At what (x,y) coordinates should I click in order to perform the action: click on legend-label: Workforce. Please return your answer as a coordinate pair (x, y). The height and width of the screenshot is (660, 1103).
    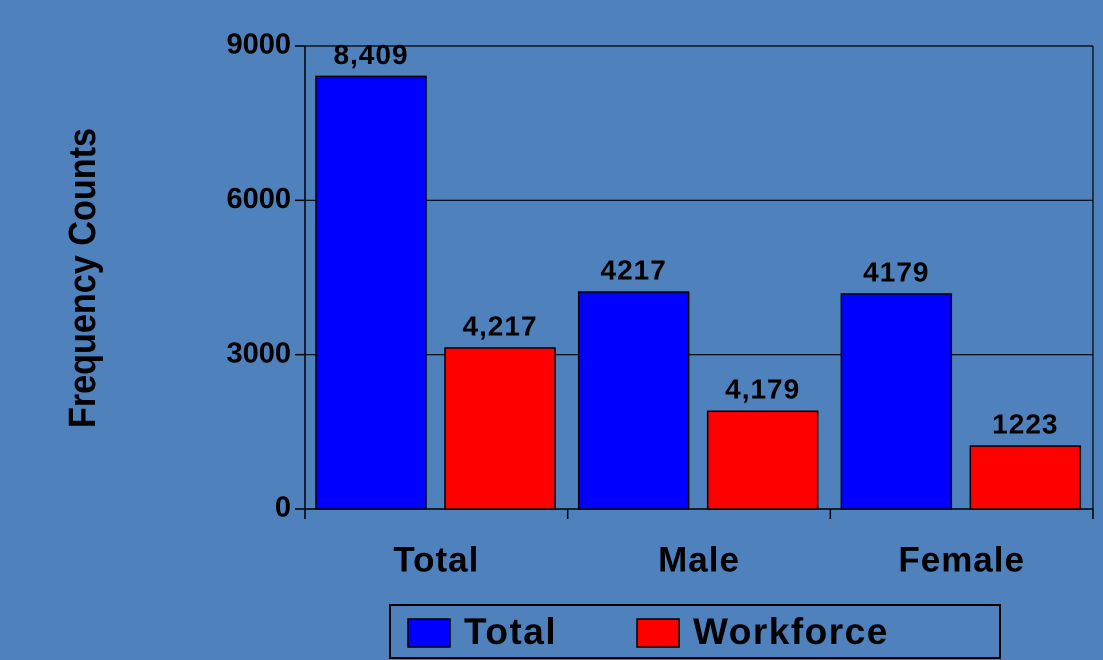
    Looking at the image, I should click on (791, 631).